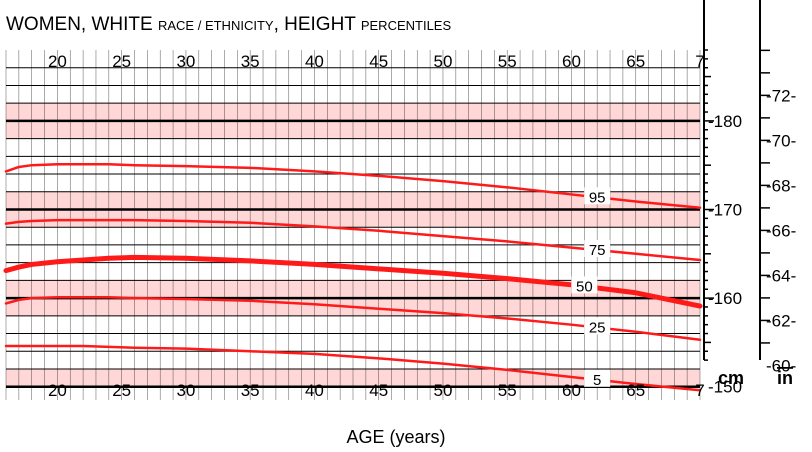  I want to click on x-tick-label-top: 45, so click(378, 61).